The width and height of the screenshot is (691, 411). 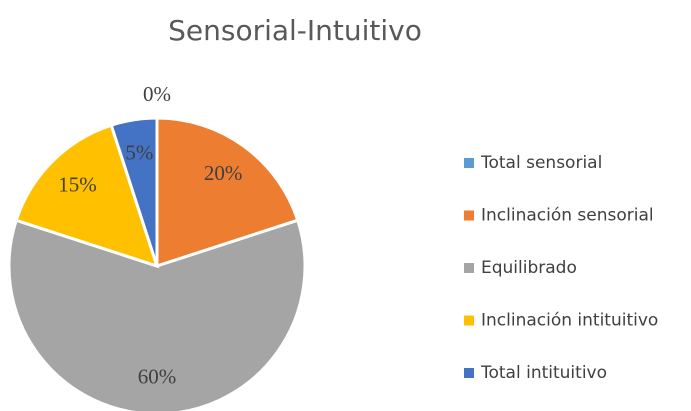 I want to click on data-label: 0%, so click(x=157, y=94).